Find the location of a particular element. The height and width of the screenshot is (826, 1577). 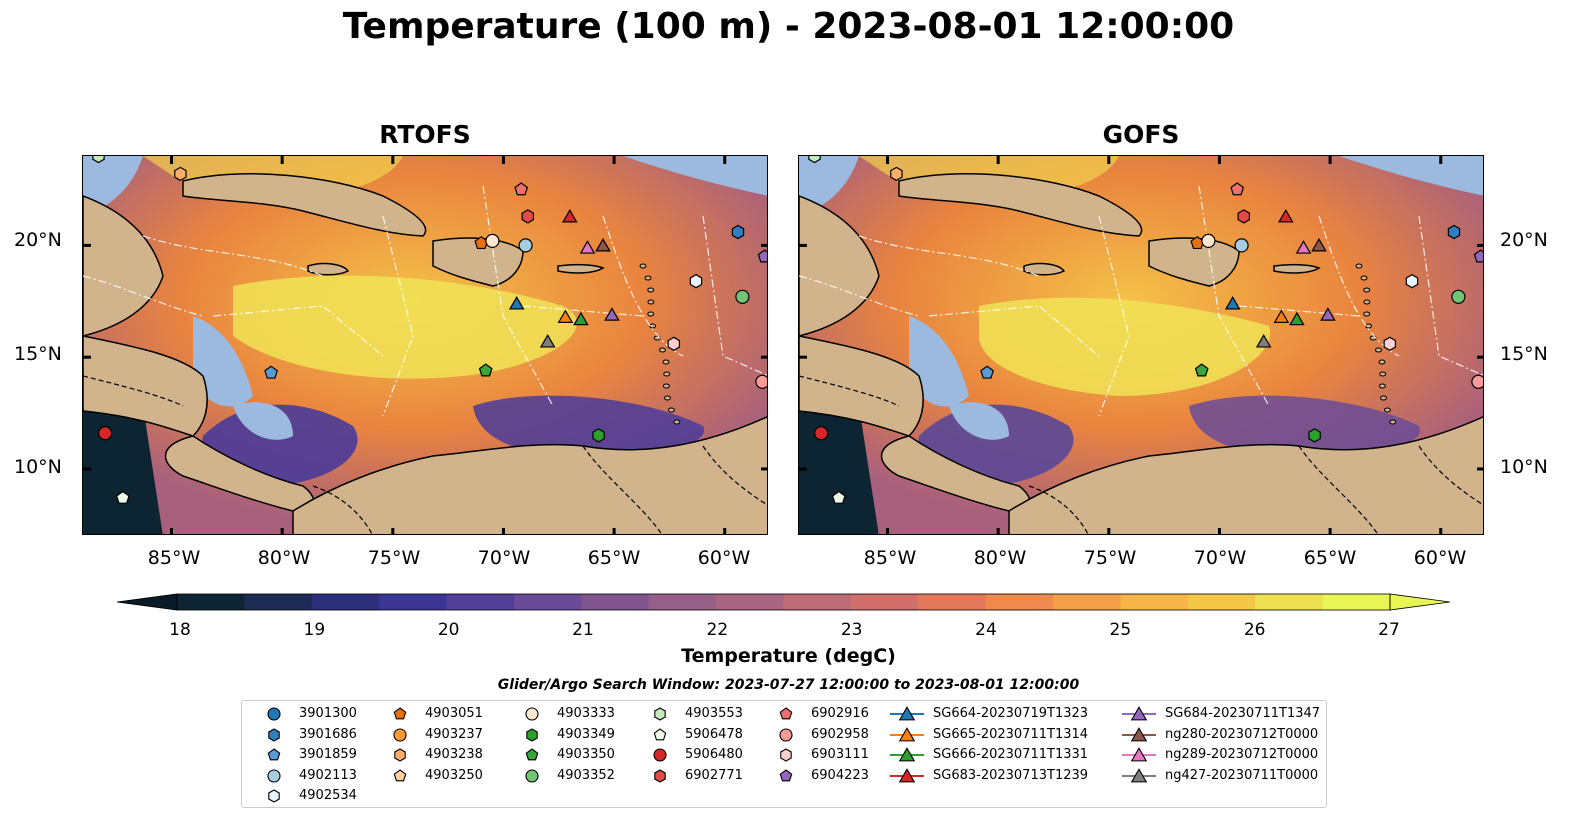

lon-label-70w-rtofs: 70°W is located at coordinates (504, 558).